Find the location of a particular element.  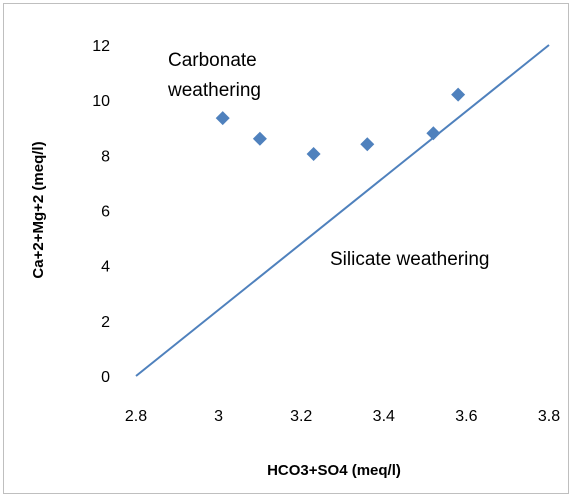

y-tick-labels: 0 2 4 6 8 10 12 is located at coordinates (101, 212).